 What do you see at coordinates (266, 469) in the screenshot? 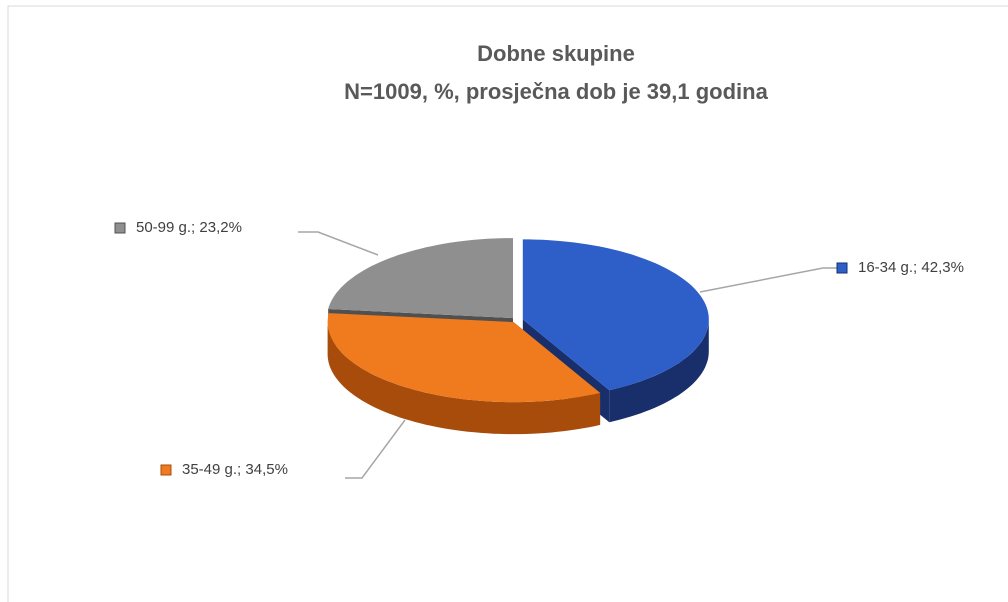
I see `label-value: 34,5%` at bounding box center [266, 469].